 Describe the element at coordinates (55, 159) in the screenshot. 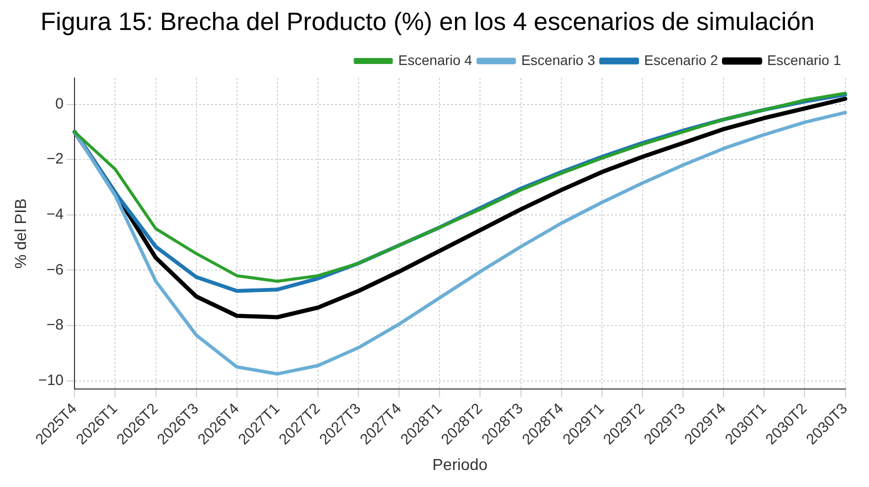

I see `y-tick-label: −2` at that location.